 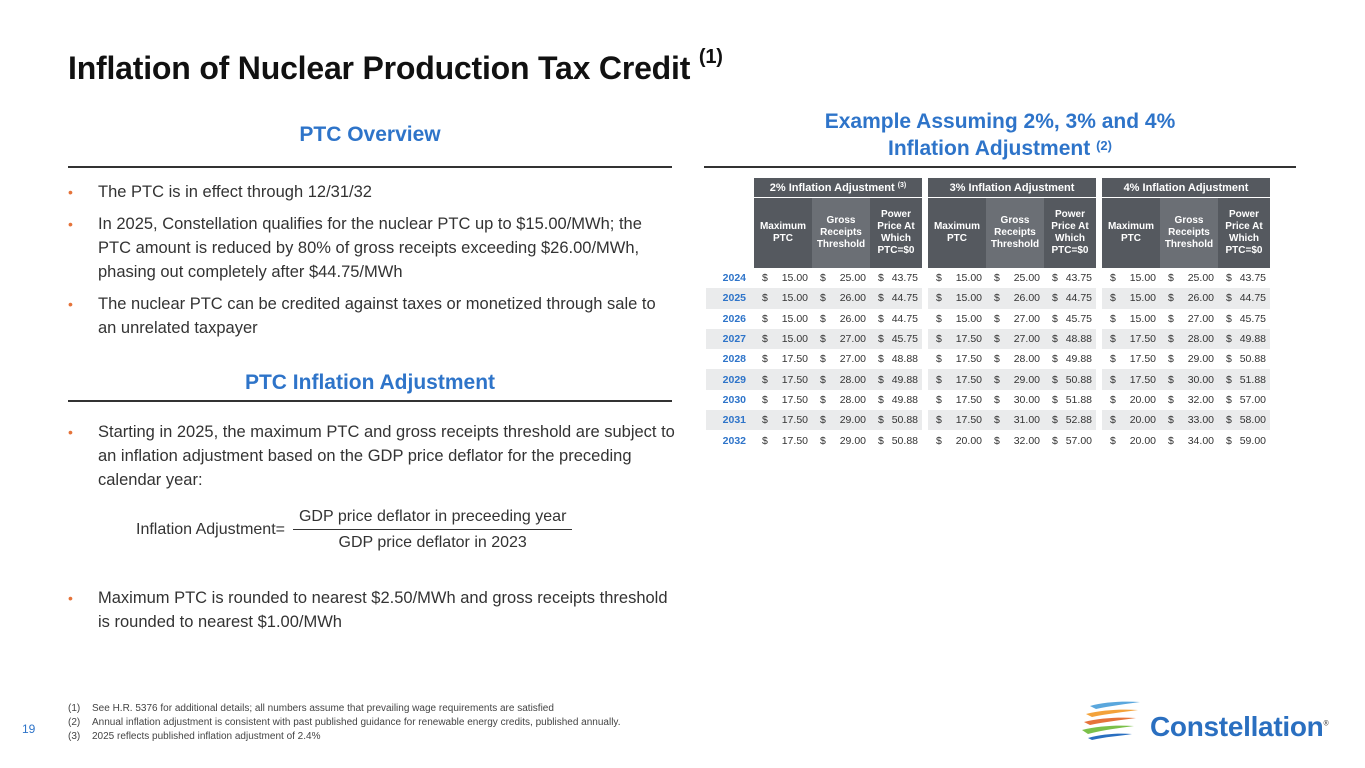 What do you see at coordinates (852, 420) in the screenshot?
I see `cell-value: 29.00` at bounding box center [852, 420].